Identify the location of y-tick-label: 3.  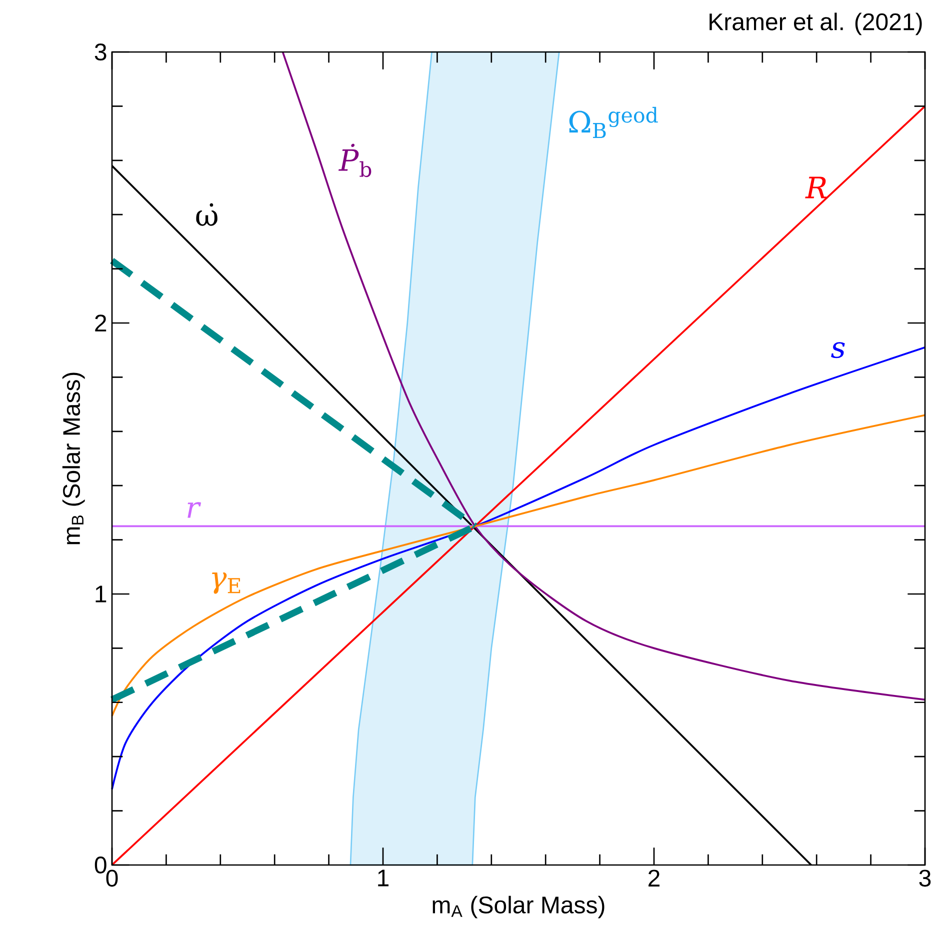
(100, 51).